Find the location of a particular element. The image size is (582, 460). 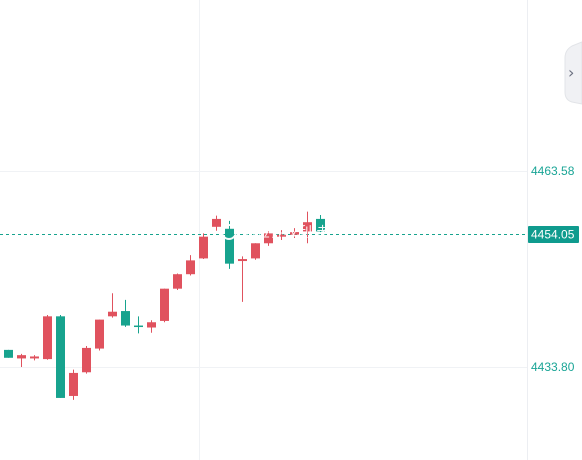

y-tick-label: 4433.80 is located at coordinates (553, 367).